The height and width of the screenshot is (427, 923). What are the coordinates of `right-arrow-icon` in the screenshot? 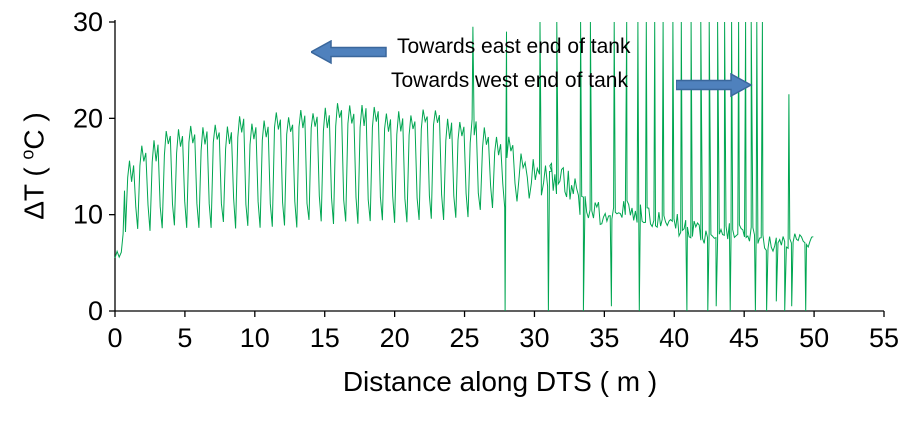 It's located at (714, 85).